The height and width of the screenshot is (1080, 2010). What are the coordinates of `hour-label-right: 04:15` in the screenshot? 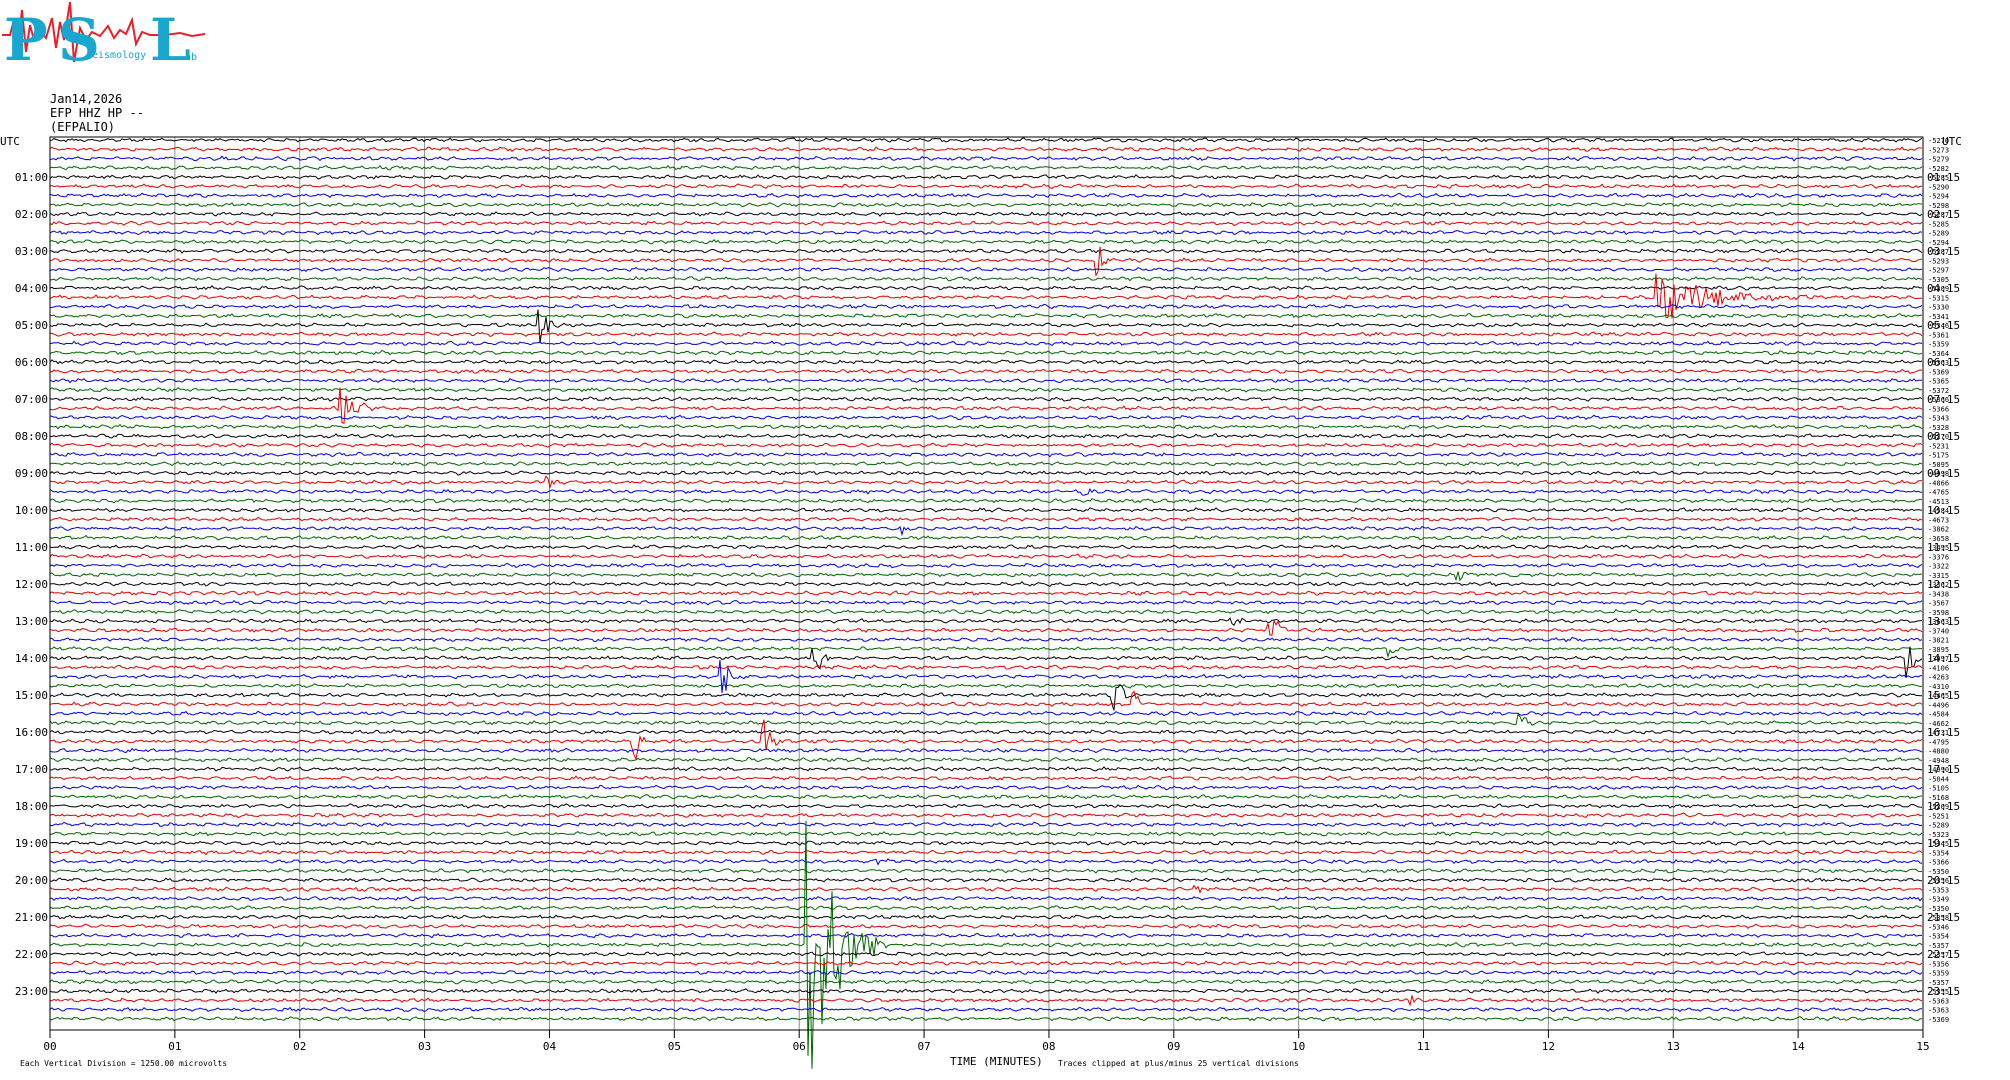 It's located at (1943, 288).